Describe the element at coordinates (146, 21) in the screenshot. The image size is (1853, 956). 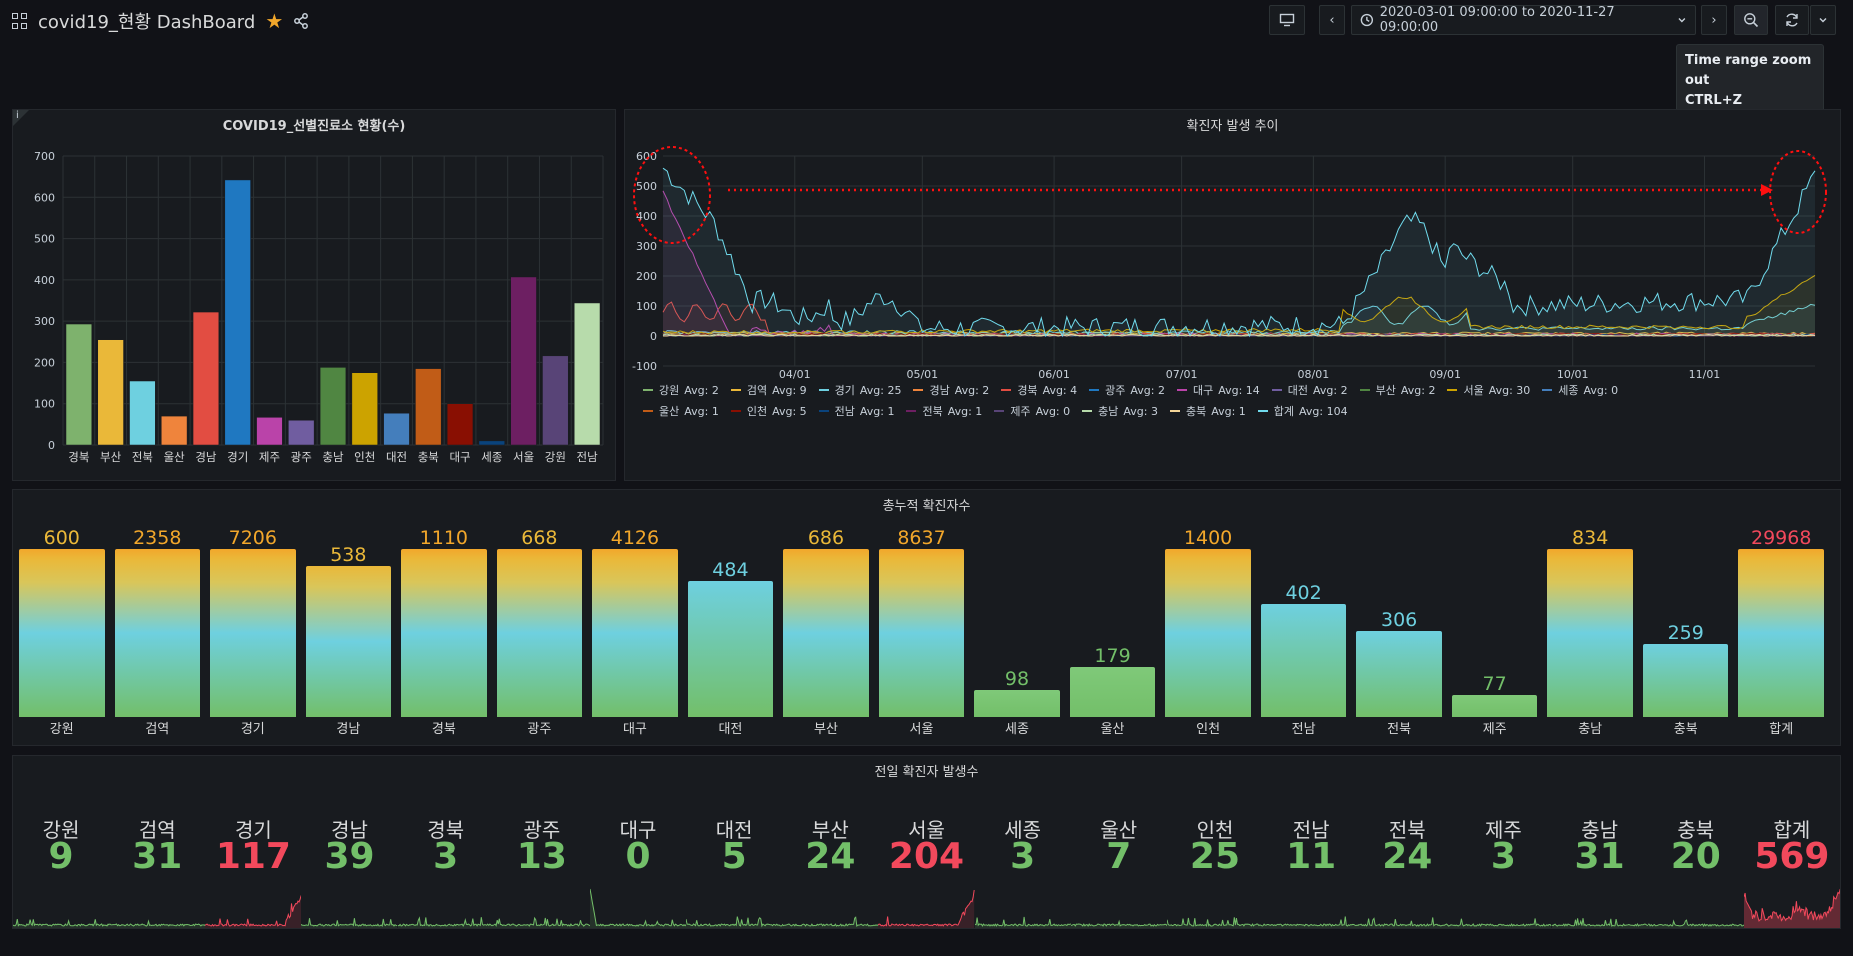
I see `dashboard-title: covid19_현황 DashBoard` at that location.